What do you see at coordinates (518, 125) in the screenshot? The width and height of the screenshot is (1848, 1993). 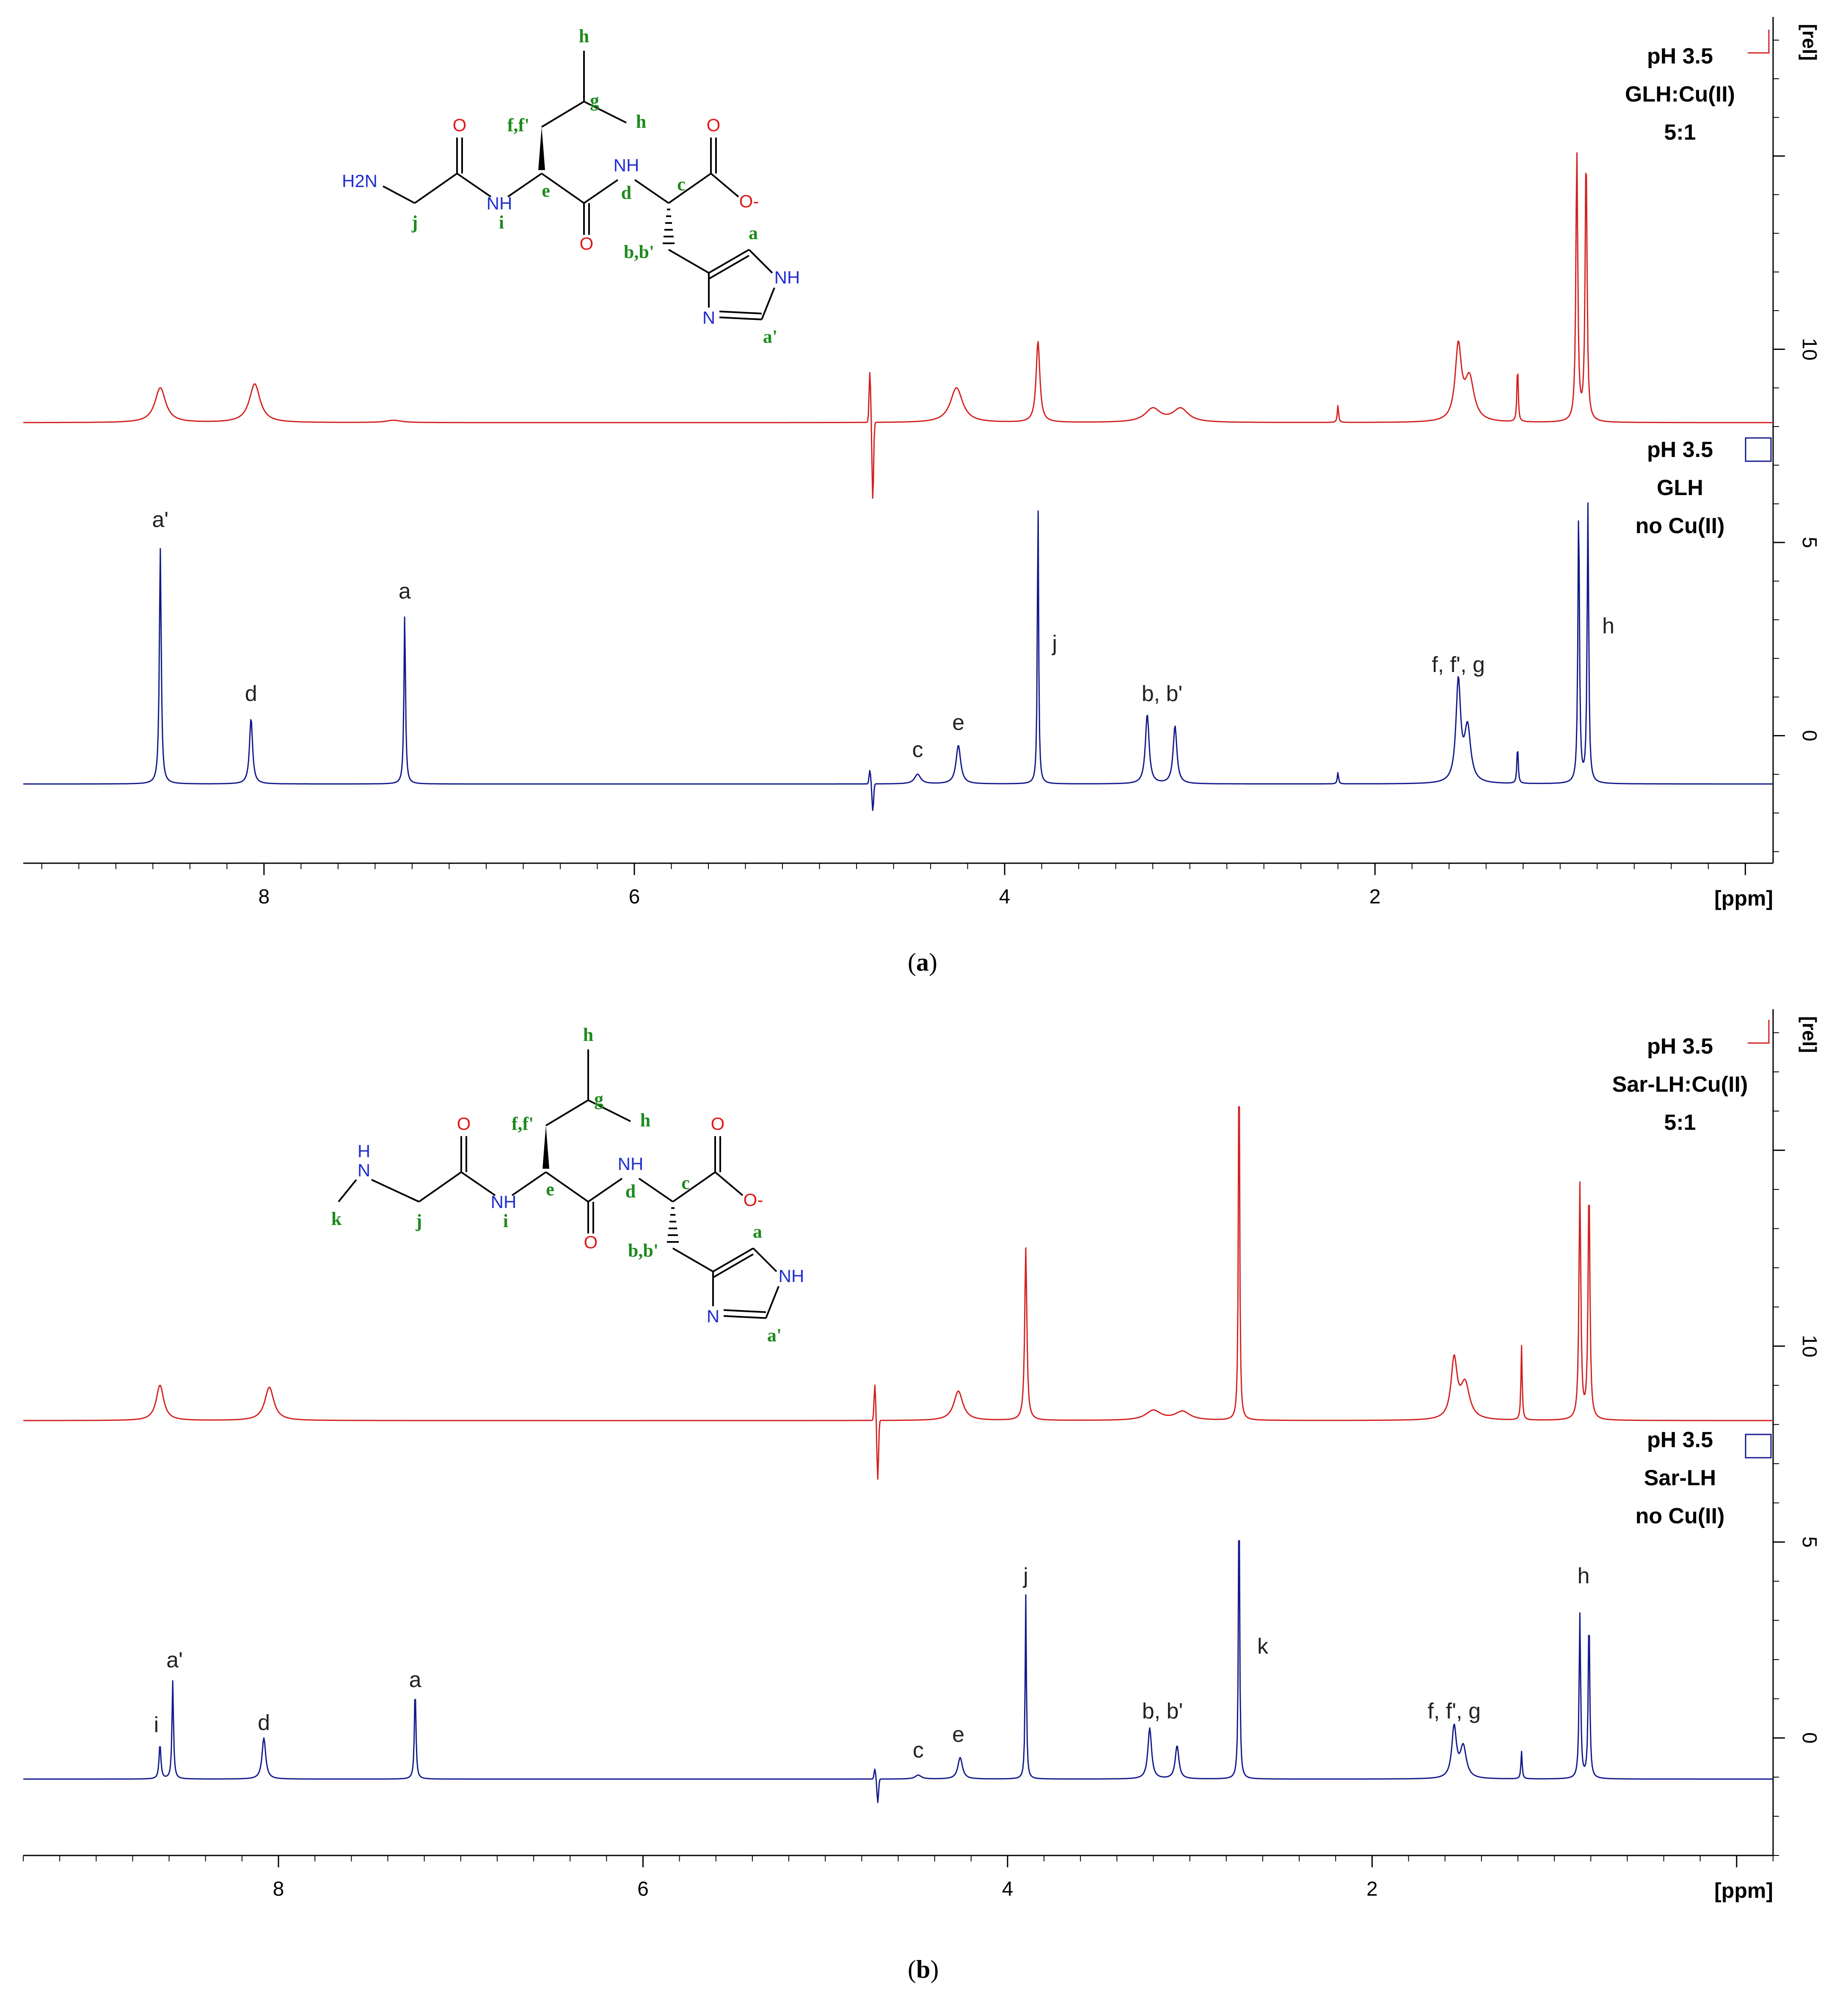 I see `position-label: f,f'` at bounding box center [518, 125].